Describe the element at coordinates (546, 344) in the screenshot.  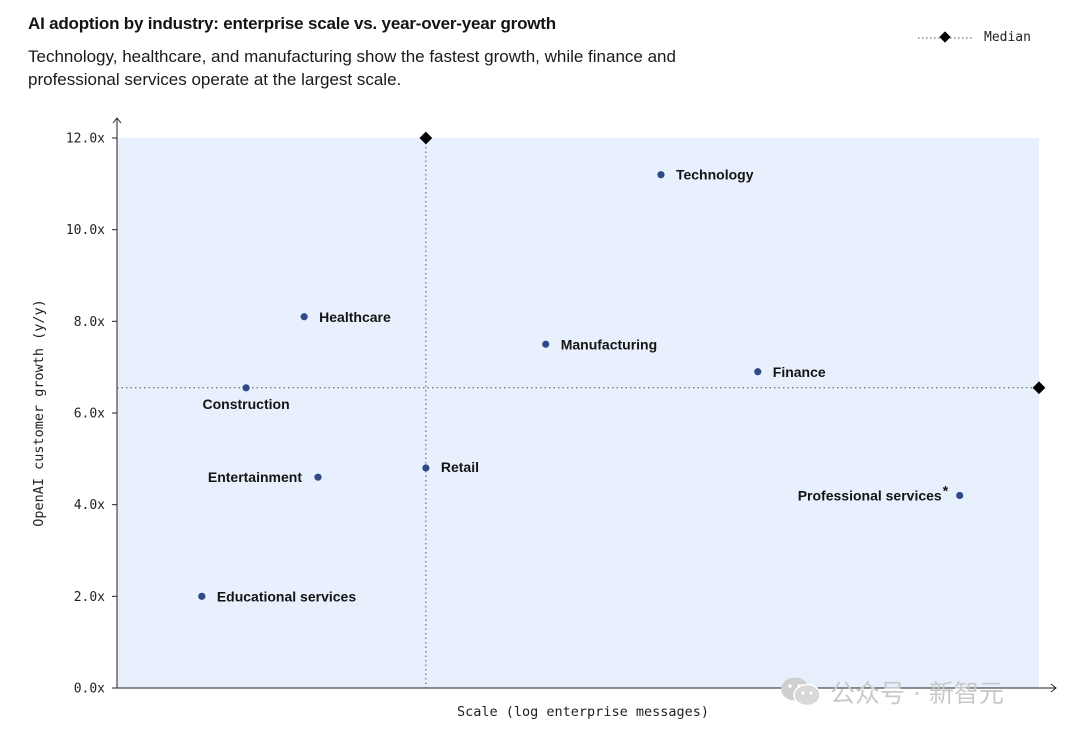
I see `point-manufacturing` at that location.